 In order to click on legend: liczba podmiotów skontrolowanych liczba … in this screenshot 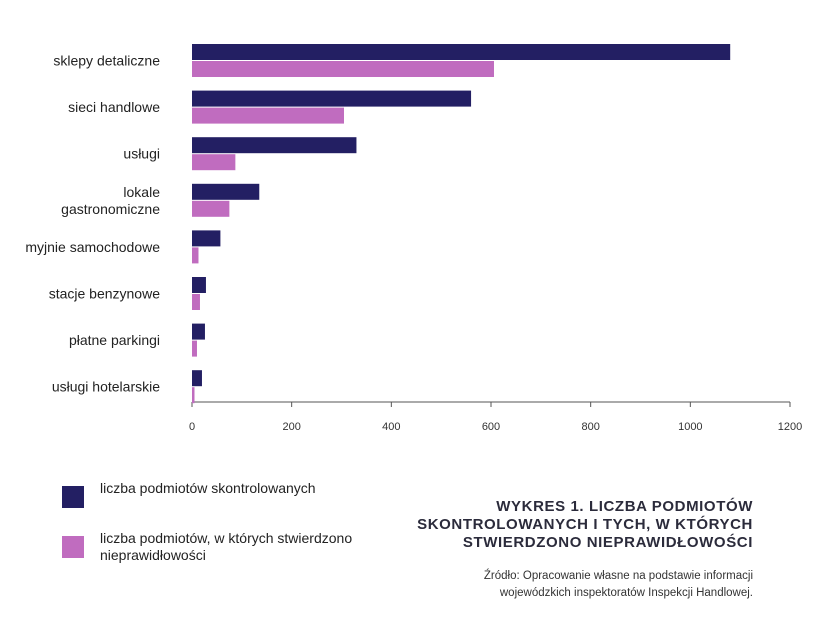, I will do `click(227, 533)`.